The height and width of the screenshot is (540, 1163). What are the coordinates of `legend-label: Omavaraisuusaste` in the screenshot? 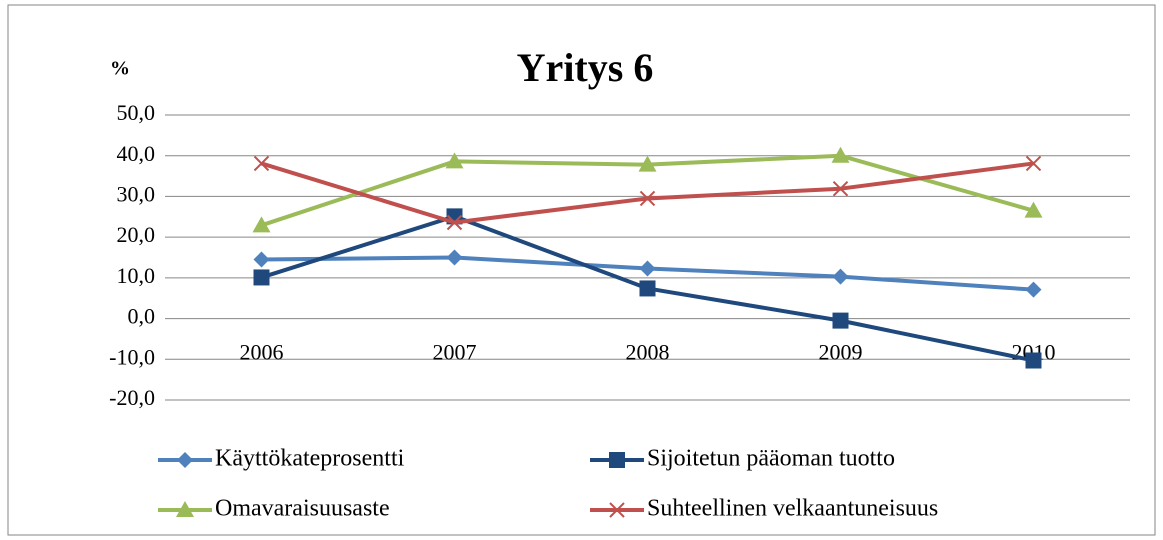 It's located at (302, 509).